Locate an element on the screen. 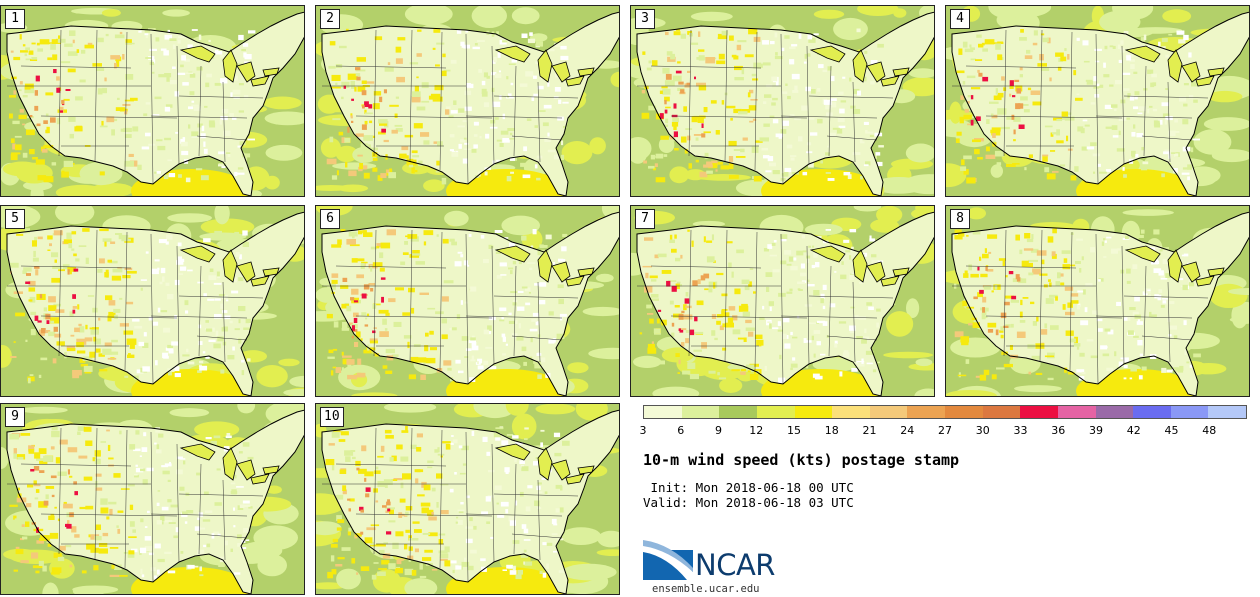 This screenshot has width=1260, height=597. figure-title: 10-m wind speed (kts) postage stamp is located at coordinates (801, 460).